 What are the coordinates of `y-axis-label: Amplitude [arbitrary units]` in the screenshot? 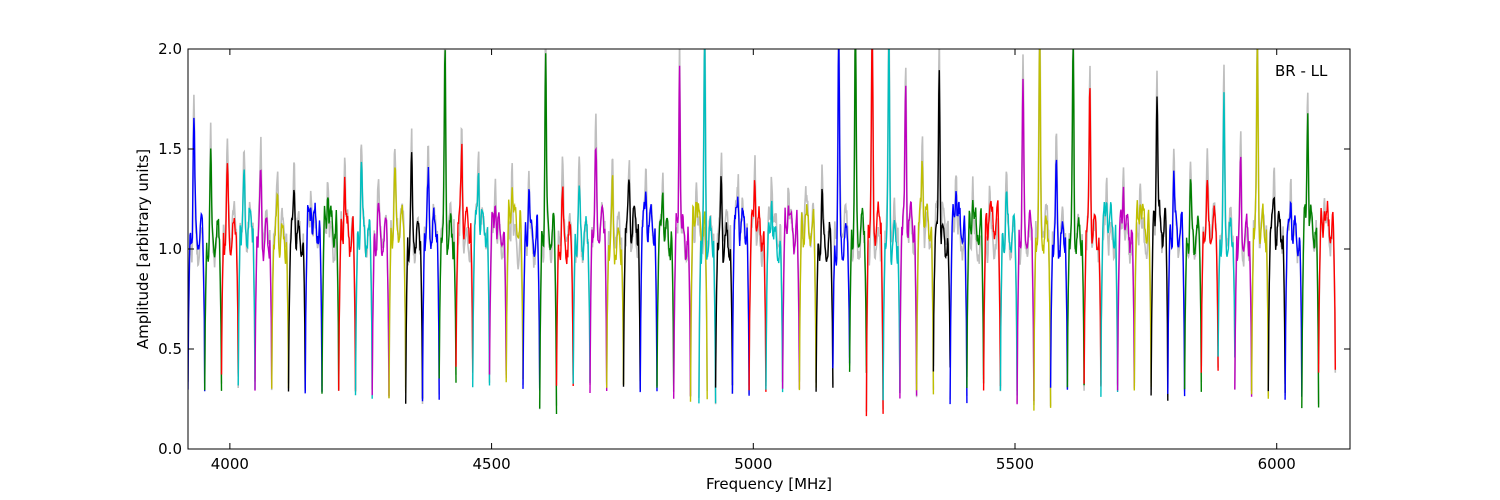 It's located at (143, 249).